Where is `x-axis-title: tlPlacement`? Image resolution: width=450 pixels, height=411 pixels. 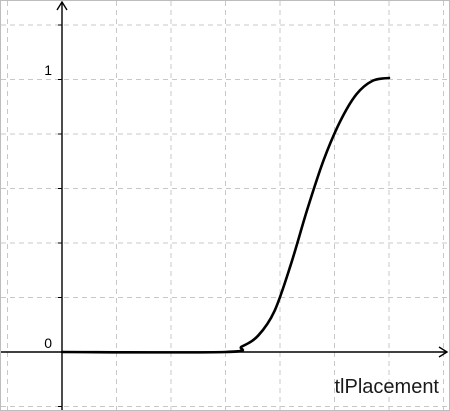 x-axis-title: tlPlacement is located at coordinates (387, 387).